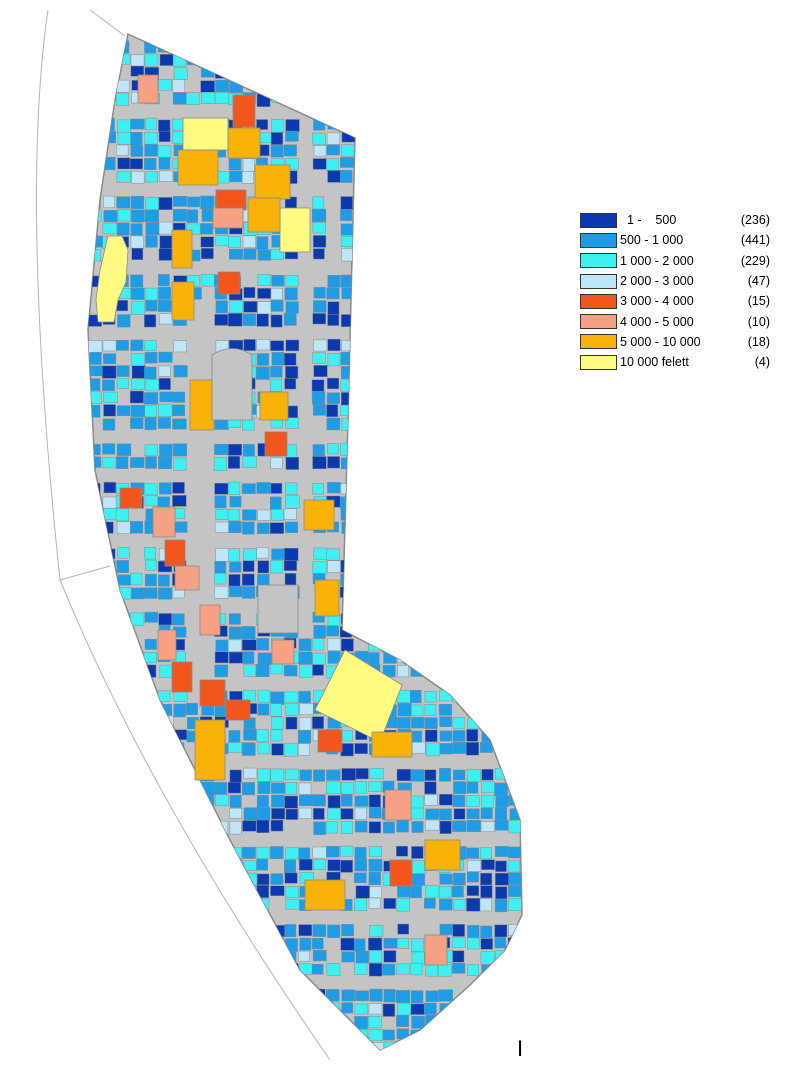 This screenshot has width=787, height=1067. Describe the element at coordinates (675, 220) in the screenshot. I see `legend-item: 1 - 500 (236)` at that location.